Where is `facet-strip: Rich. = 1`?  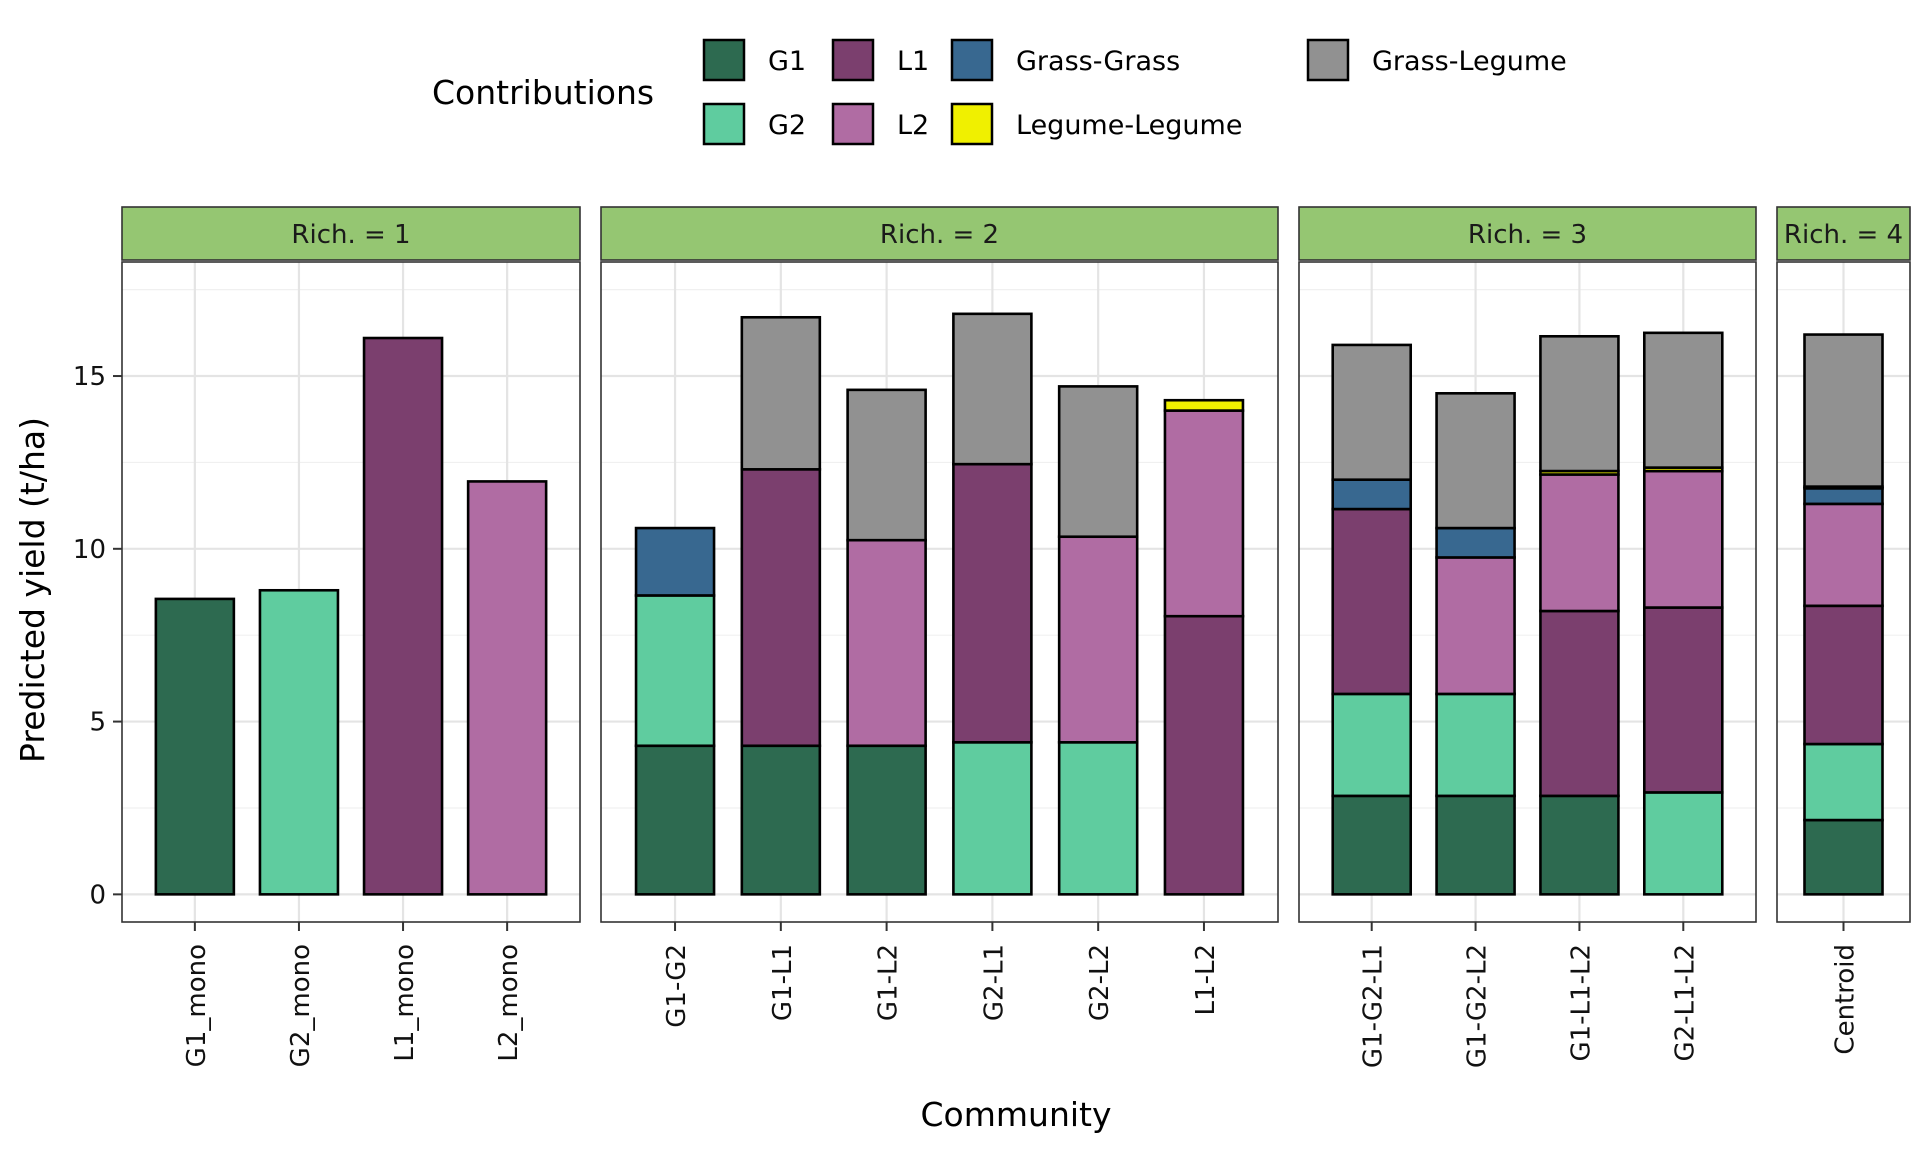
facet-strip: Rich. = 1 is located at coordinates (351, 233).